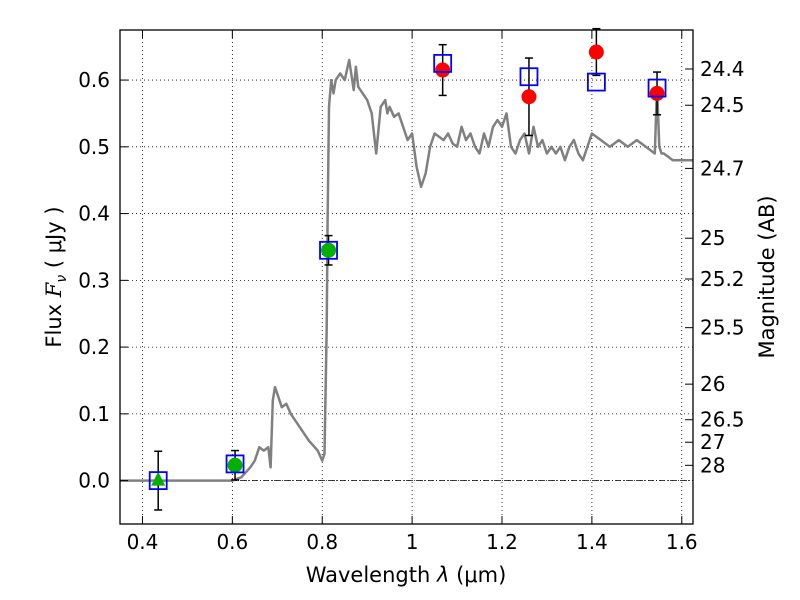 The width and height of the screenshot is (800, 600). Describe the element at coordinates (722, 168) in the screenshot. I see `magnitude-tick-label: 24.7` at that location.